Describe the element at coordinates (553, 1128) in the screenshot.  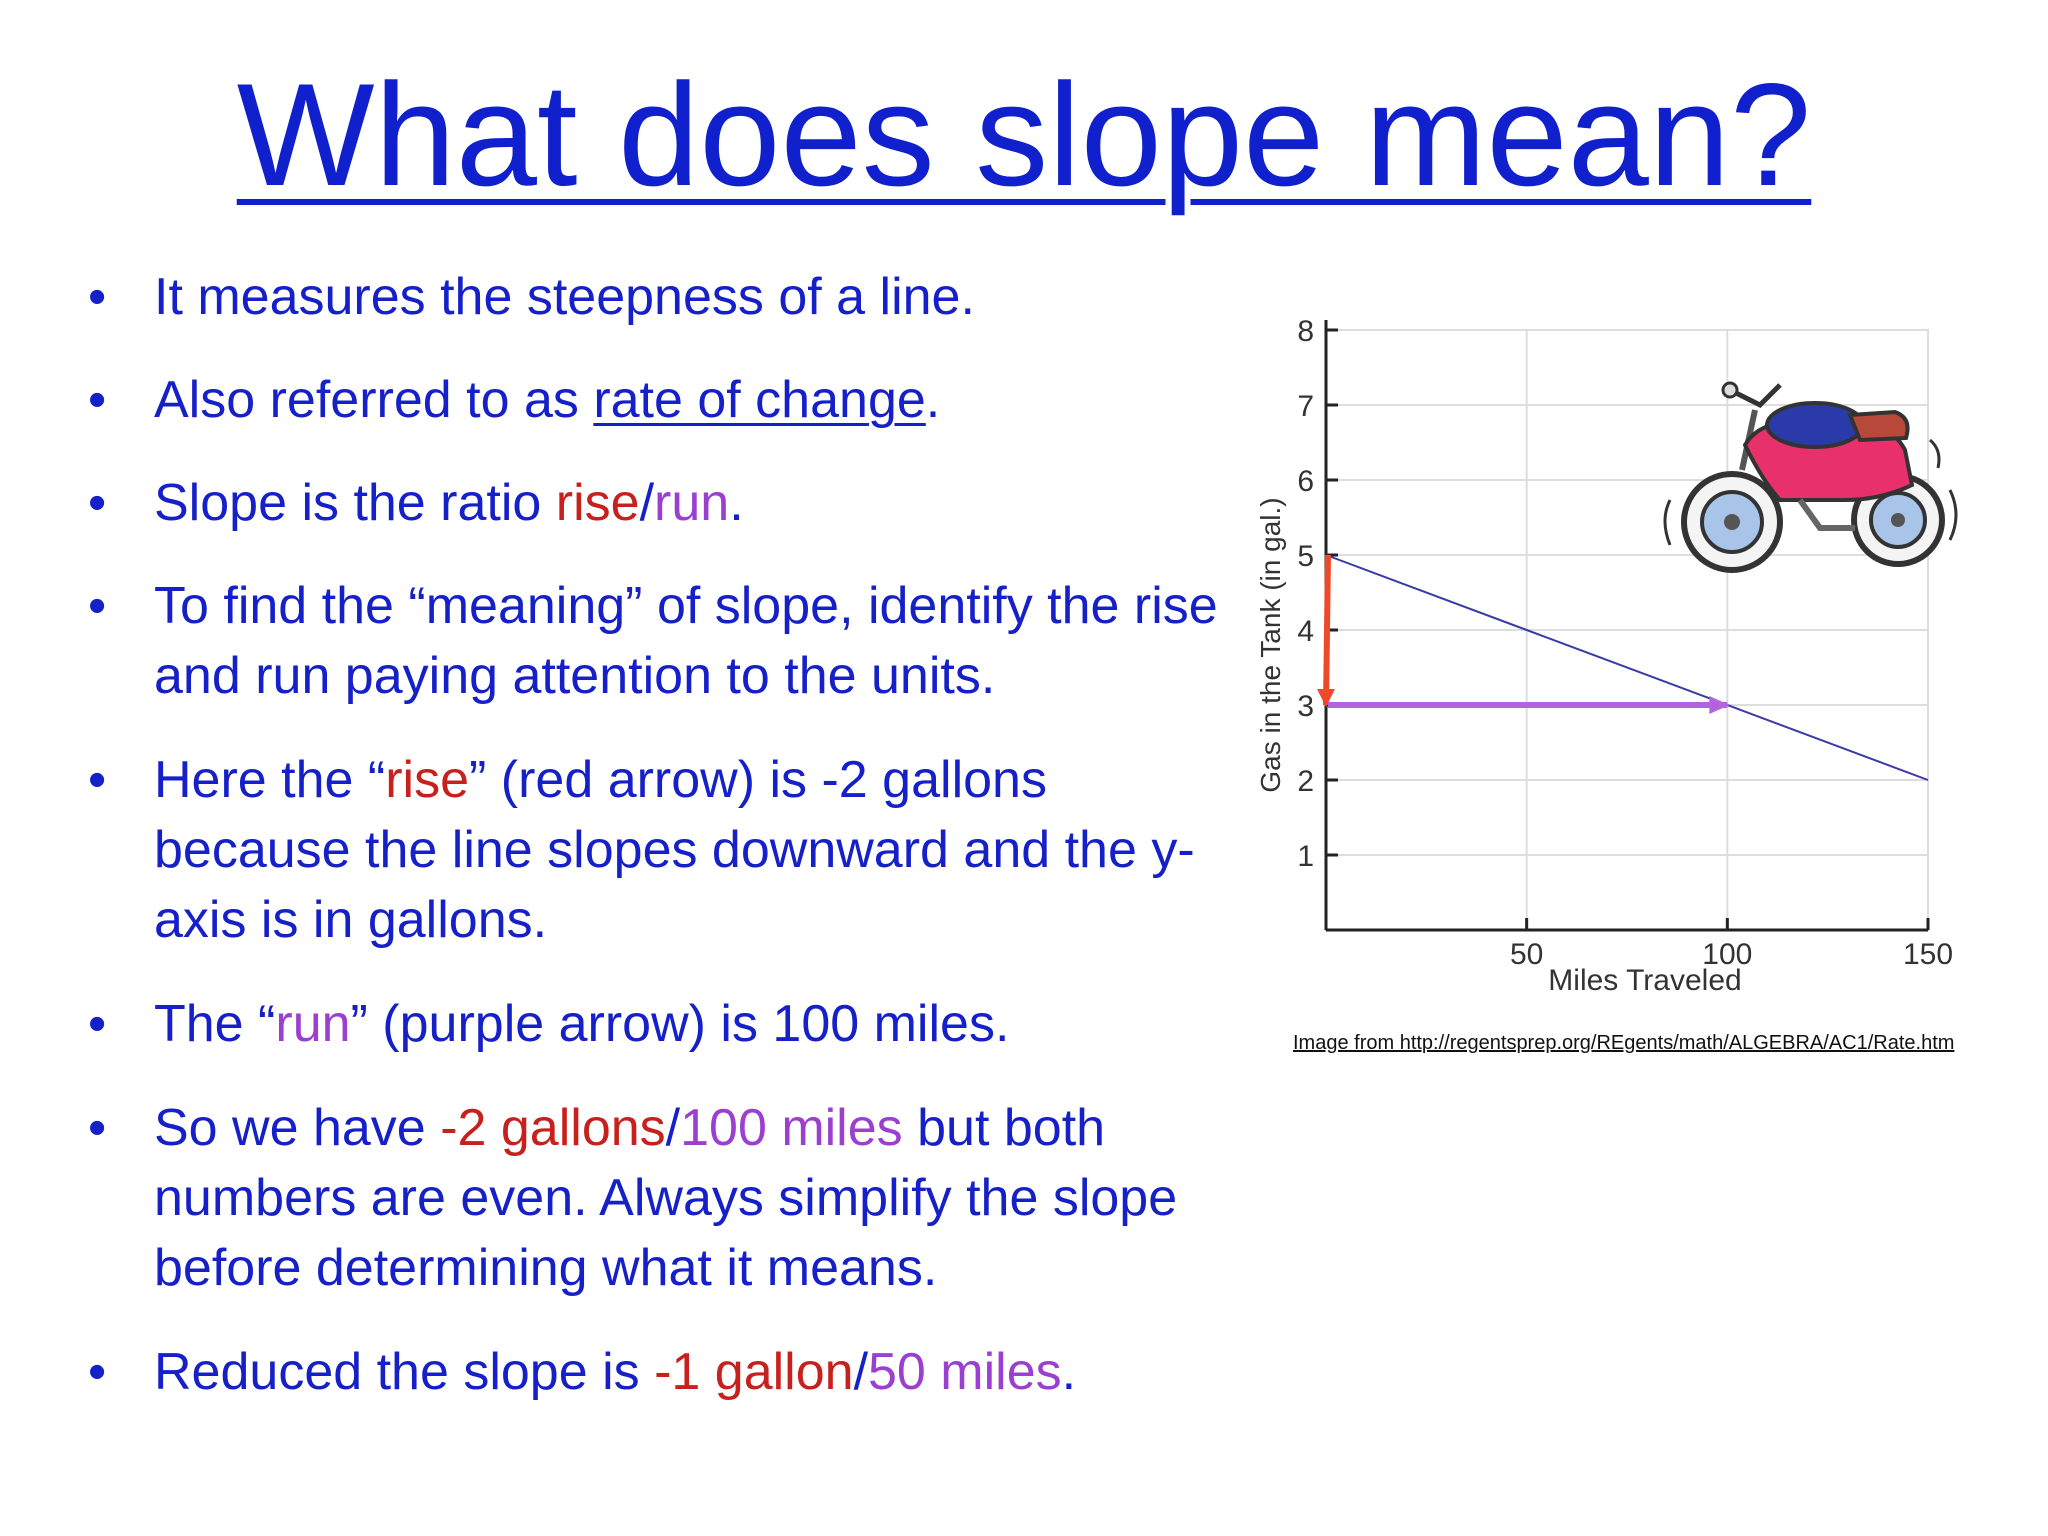
I see `red-text: -2 gallons` at that location.